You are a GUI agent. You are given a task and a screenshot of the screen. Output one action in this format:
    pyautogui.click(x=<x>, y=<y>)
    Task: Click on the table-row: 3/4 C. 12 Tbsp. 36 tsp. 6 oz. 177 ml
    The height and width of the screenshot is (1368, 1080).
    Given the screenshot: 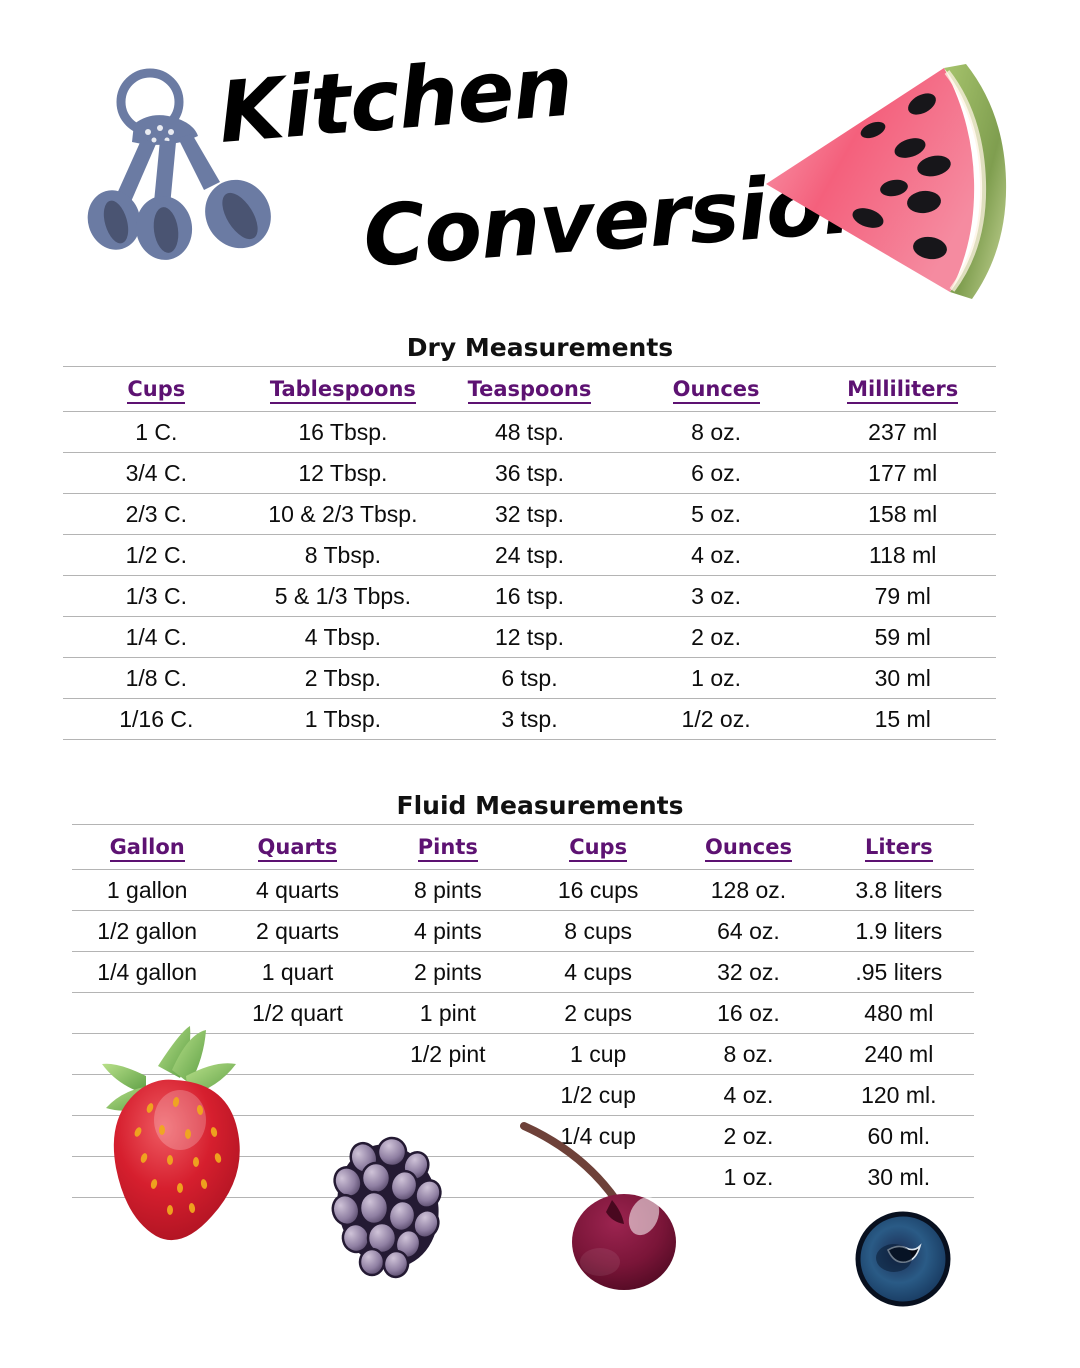 What is the action you would take?
    pyautogui.click(x=529, y=473)
    